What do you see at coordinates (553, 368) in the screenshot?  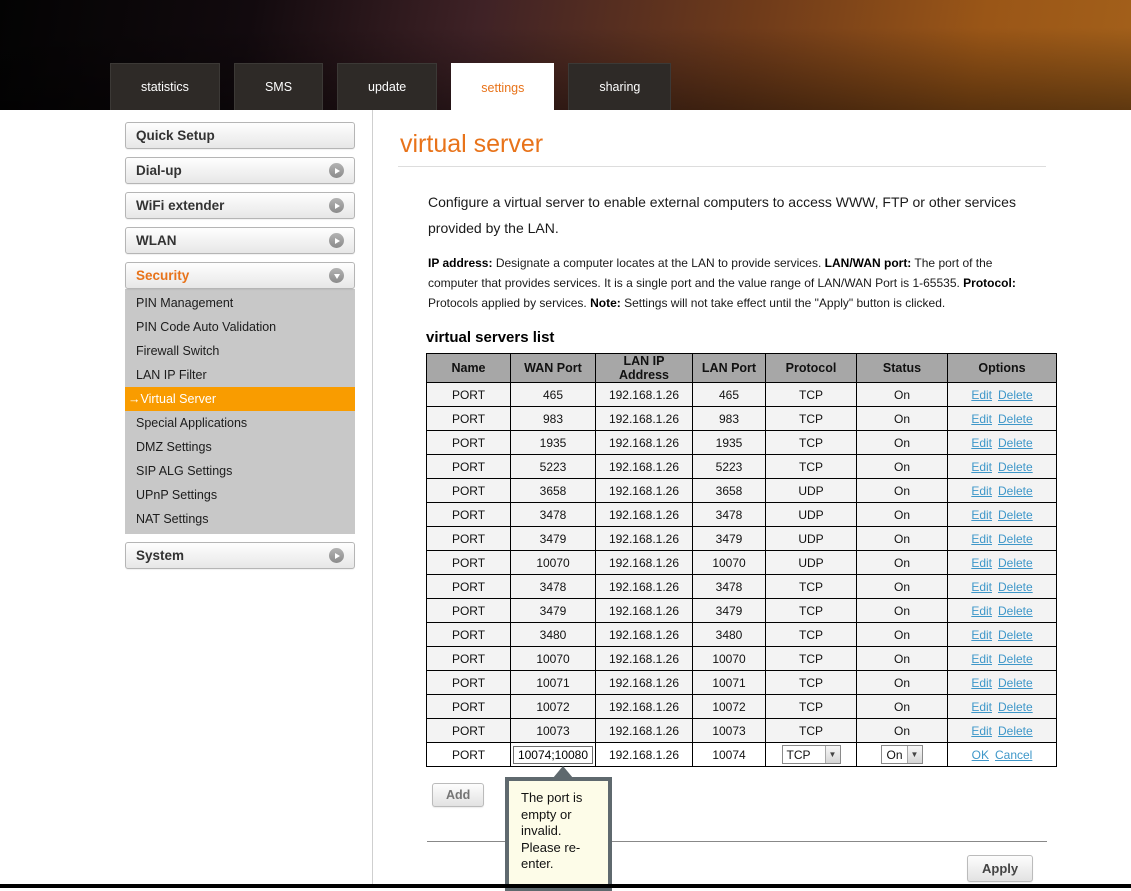 I see `column-header-wan-port: WAN Port` at bounding box center [553, 368].